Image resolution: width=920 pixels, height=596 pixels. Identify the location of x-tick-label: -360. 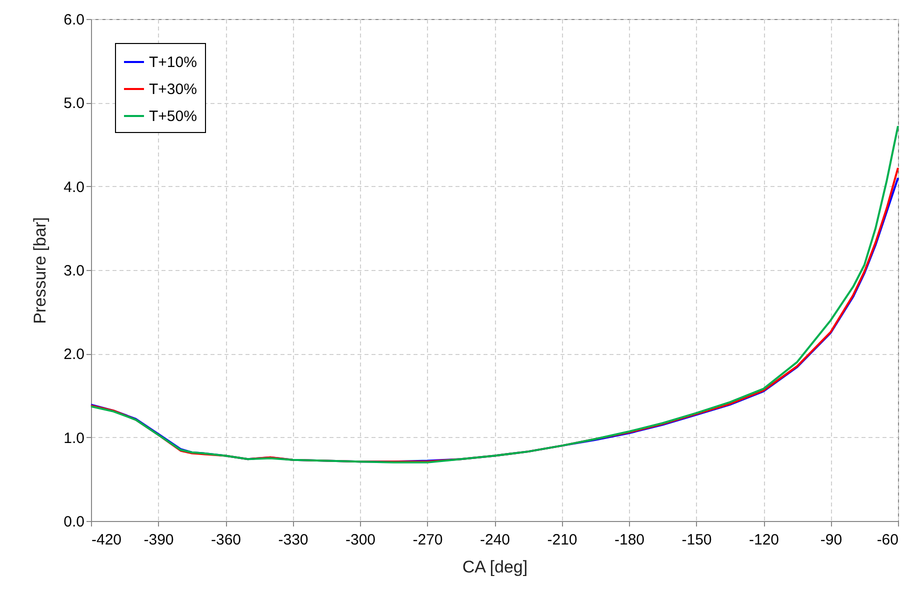
(226, 540).